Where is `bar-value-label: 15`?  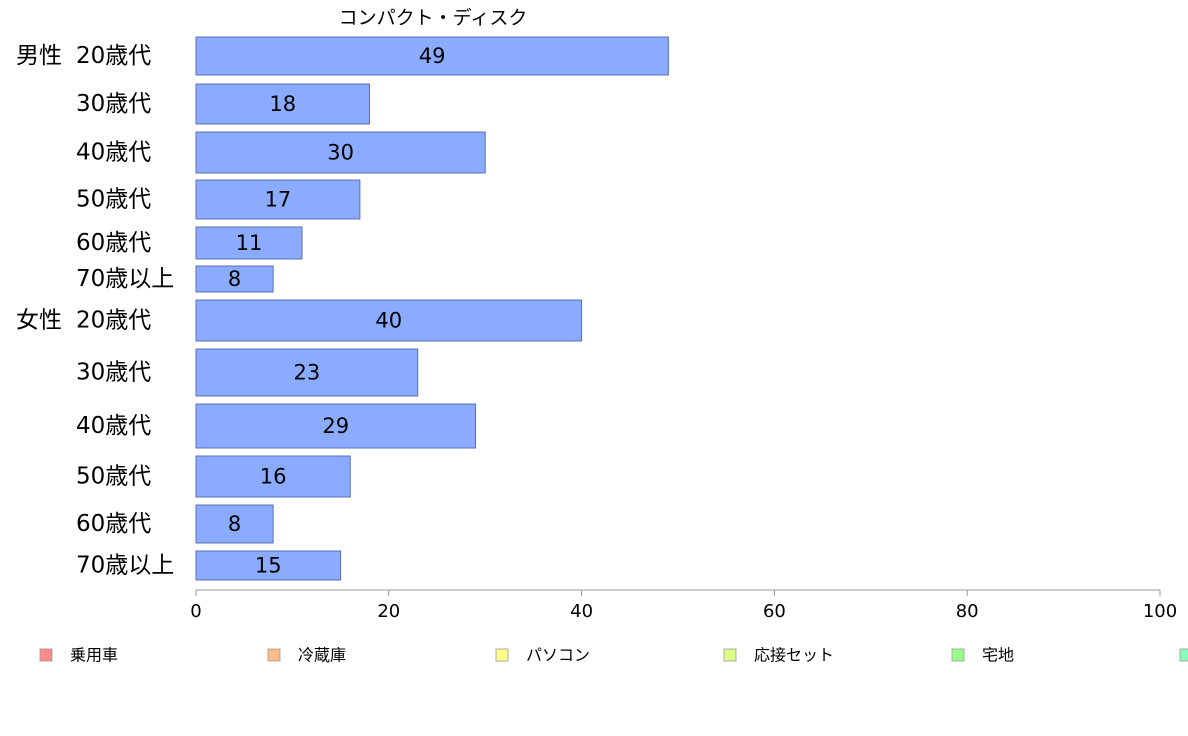
bar-value-label: 15 is located at coordinates (268, 566).